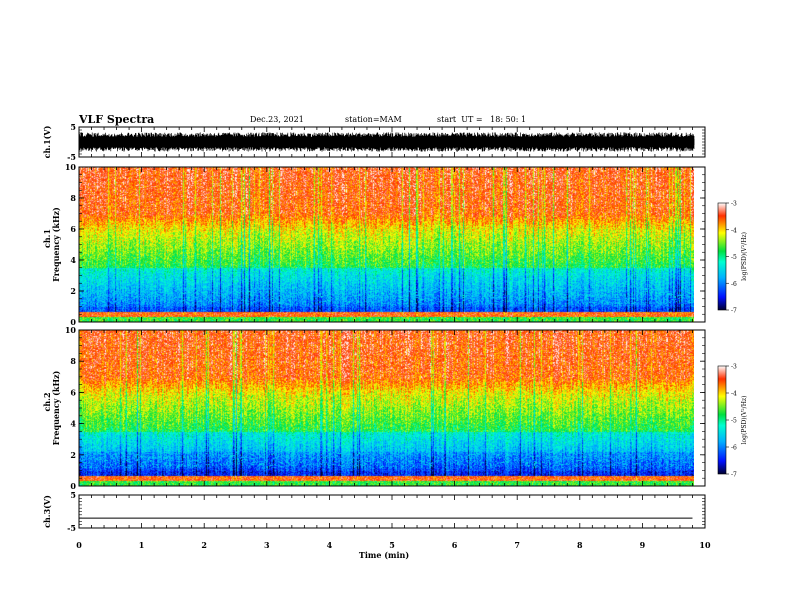 The image size is (792, 612). I want to click on station-label: station=MAM, so click(373, 119).